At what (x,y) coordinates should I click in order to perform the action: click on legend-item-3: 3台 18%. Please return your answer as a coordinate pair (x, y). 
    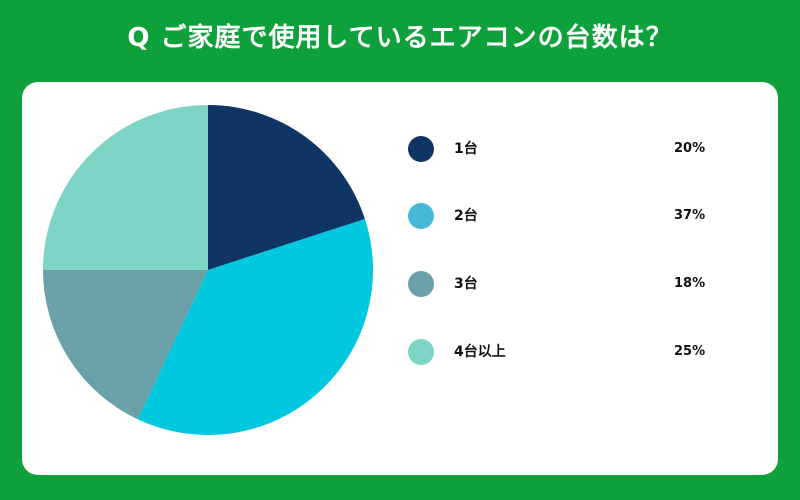
    Looking at the image, I should click on (568, 284).